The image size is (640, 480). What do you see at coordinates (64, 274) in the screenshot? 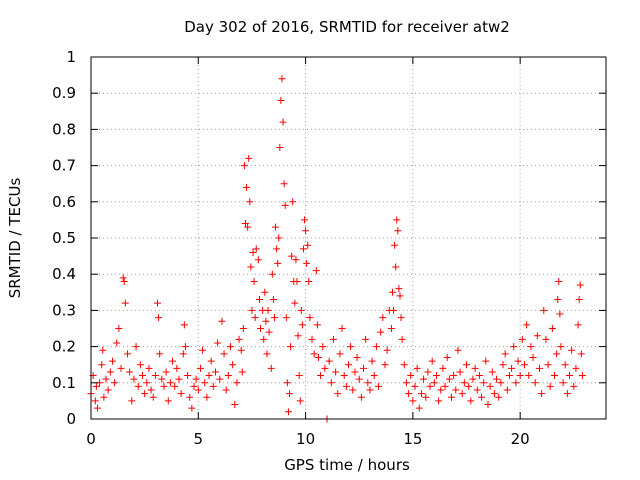
I see `y-tick-label: 0.4` at bounding box center [64, 274].